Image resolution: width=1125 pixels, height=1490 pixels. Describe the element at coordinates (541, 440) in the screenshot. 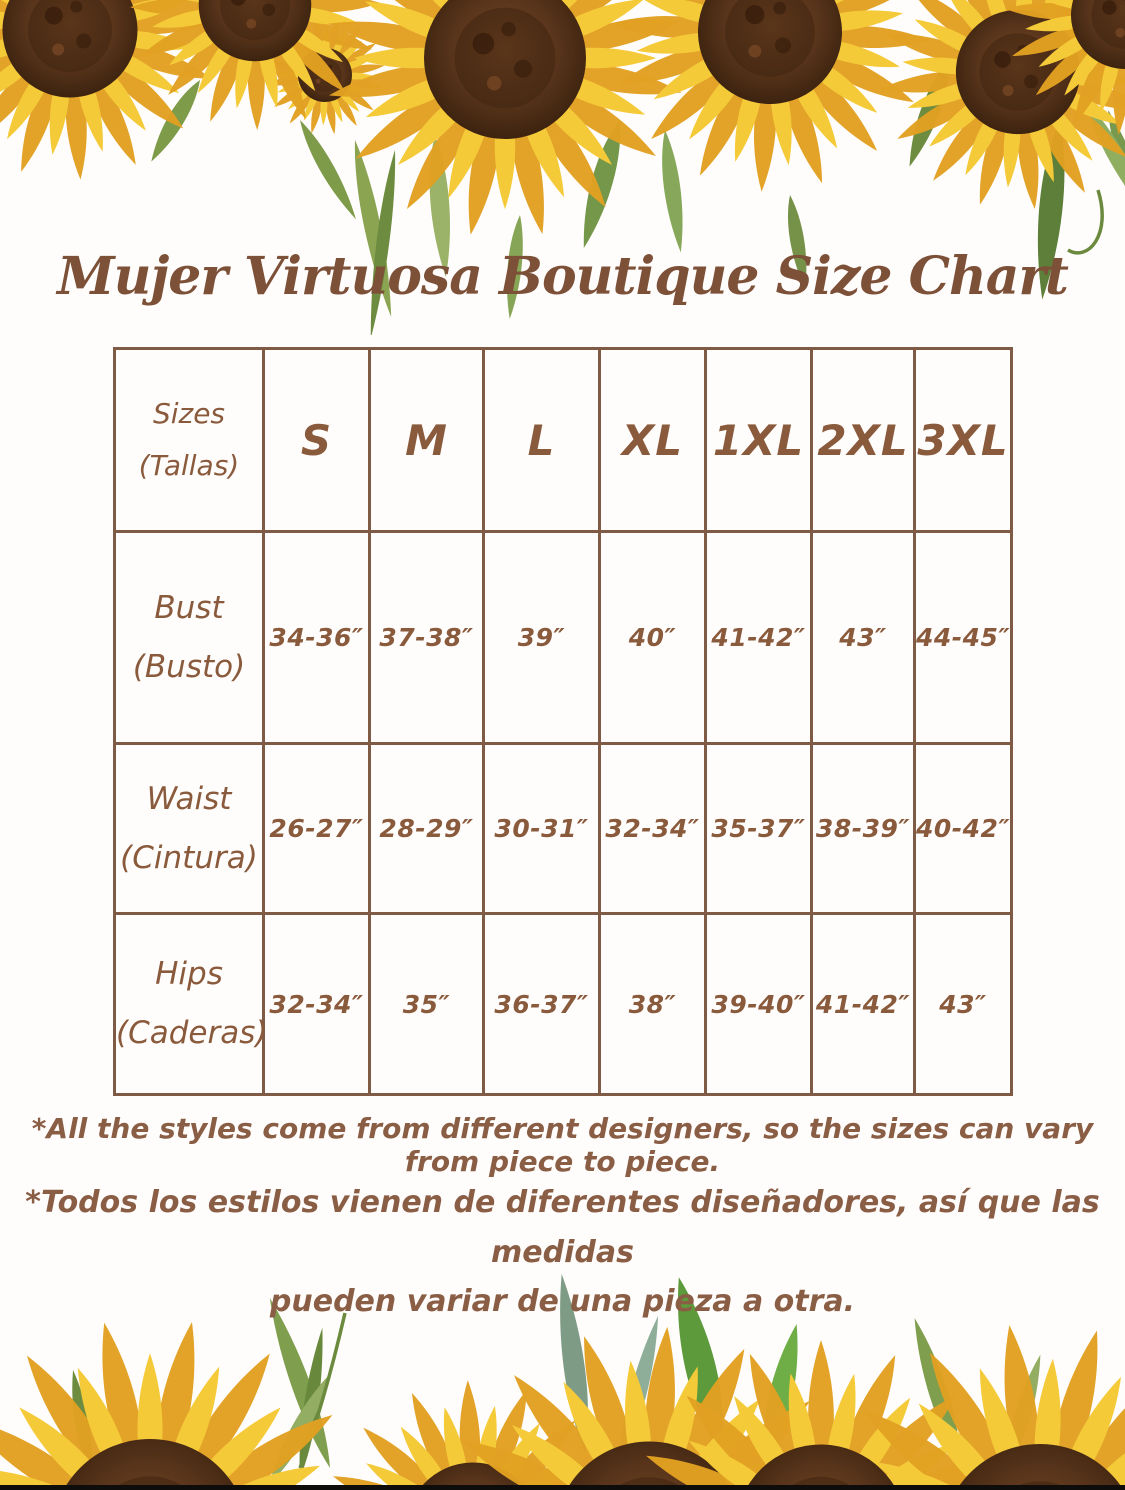

I see `header-size-l: L` at that location.